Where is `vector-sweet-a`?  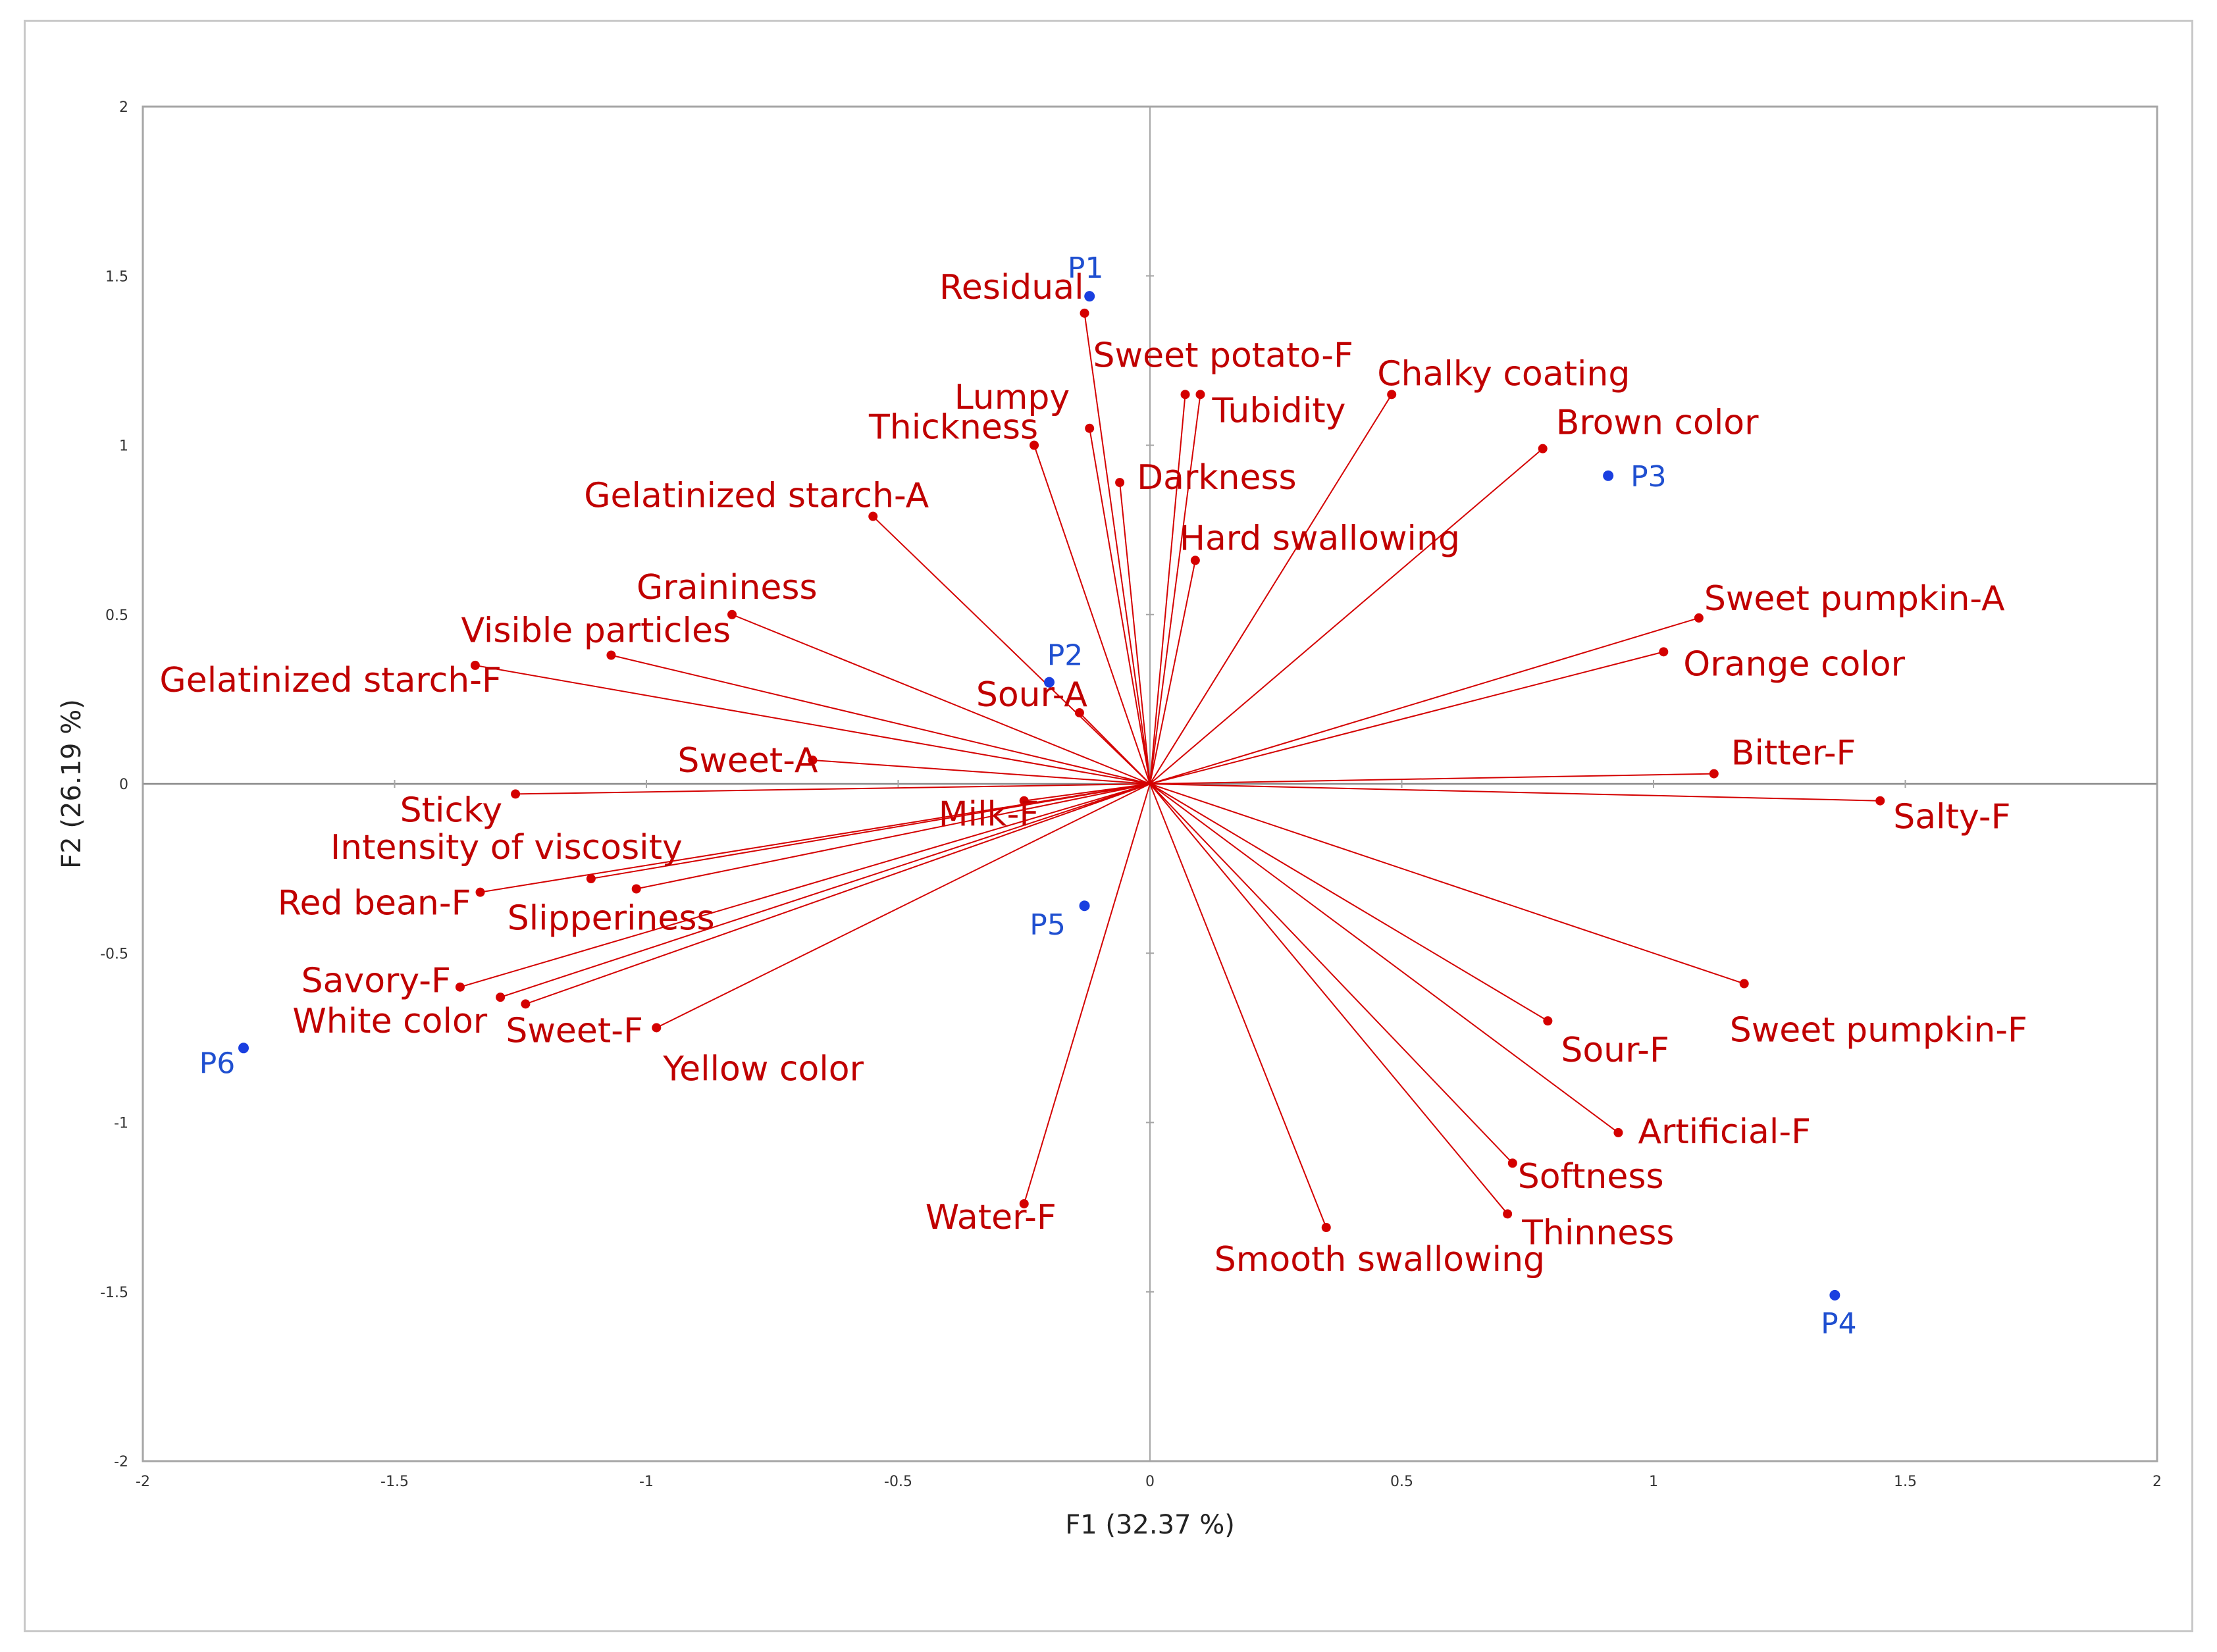
vector-sweet-a is located at coordinates (981, 772).